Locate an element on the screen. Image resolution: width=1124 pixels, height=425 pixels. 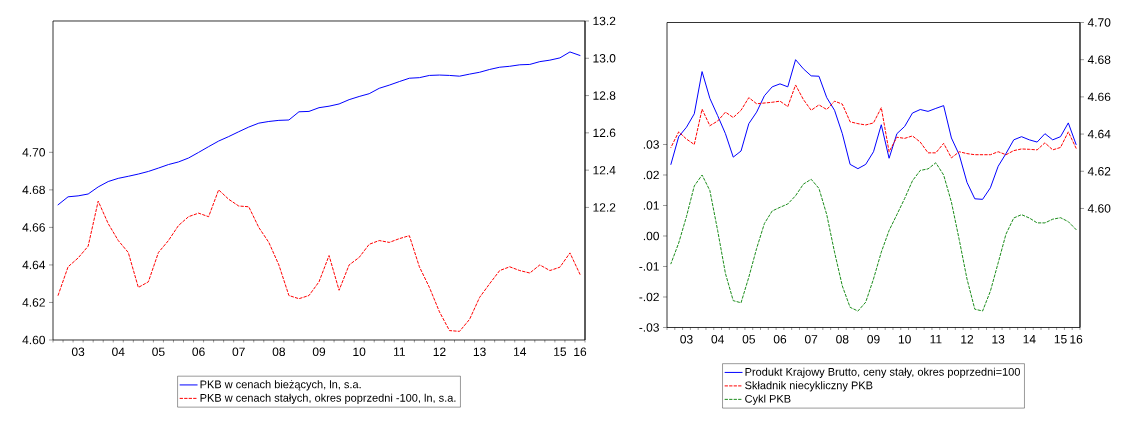
y2-tick-label: 4.66 is located at coordinates (1099, 97).